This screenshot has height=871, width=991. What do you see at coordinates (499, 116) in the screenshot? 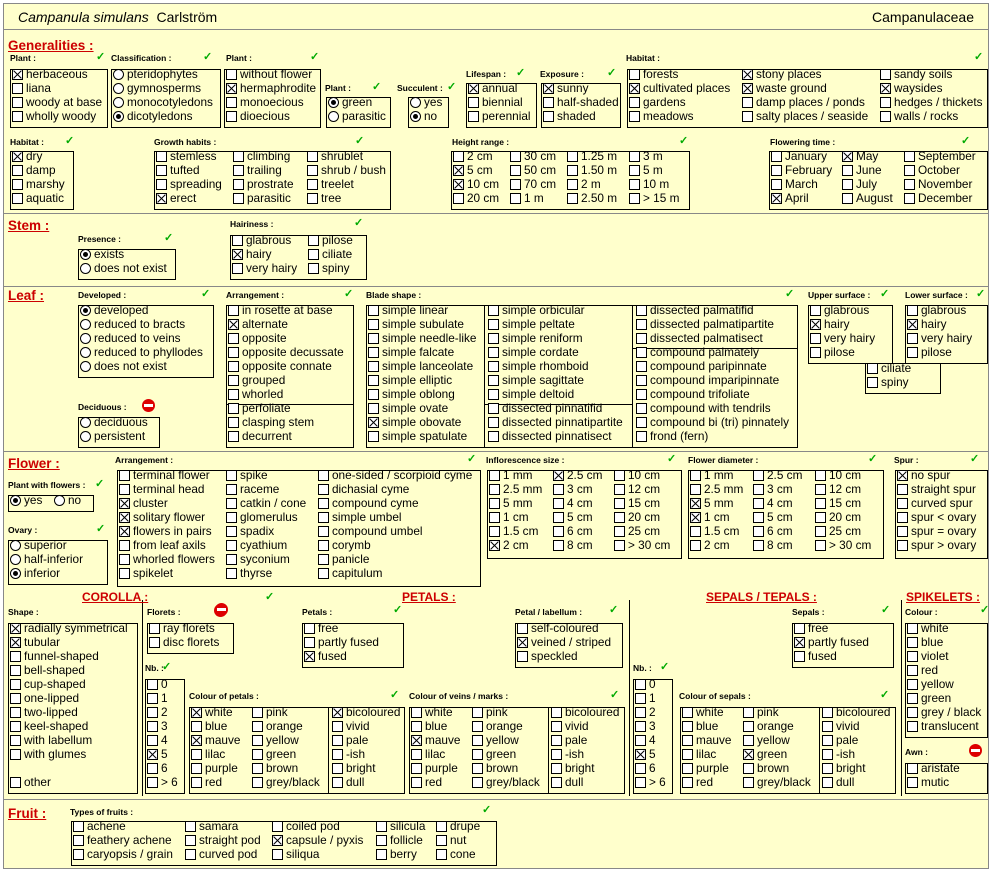
I see `option-checkbox: perennial` at bounding box center [499, 116].